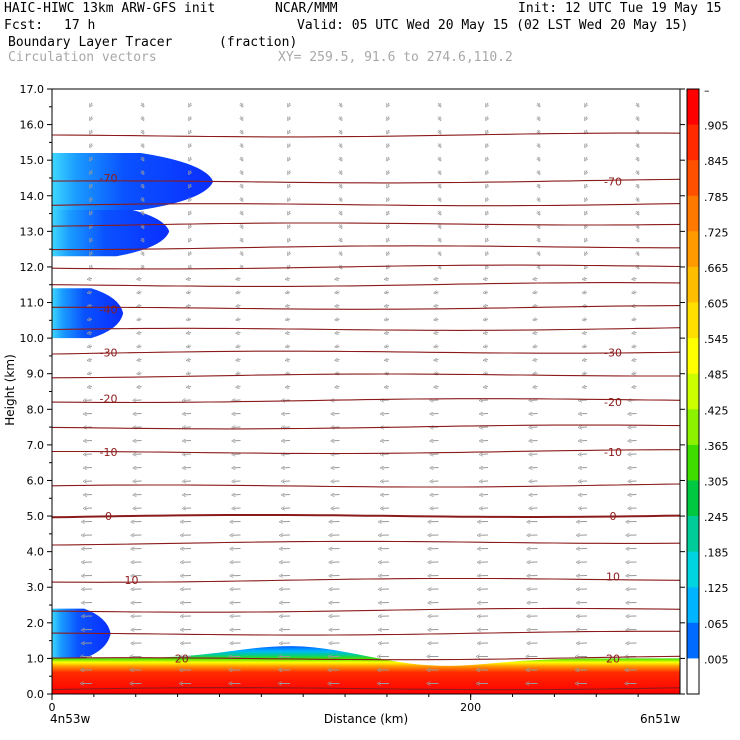  Describe the element at coordinates (36, 445) in the screenshot. I see `y-tick-label: 7.0` at that location.